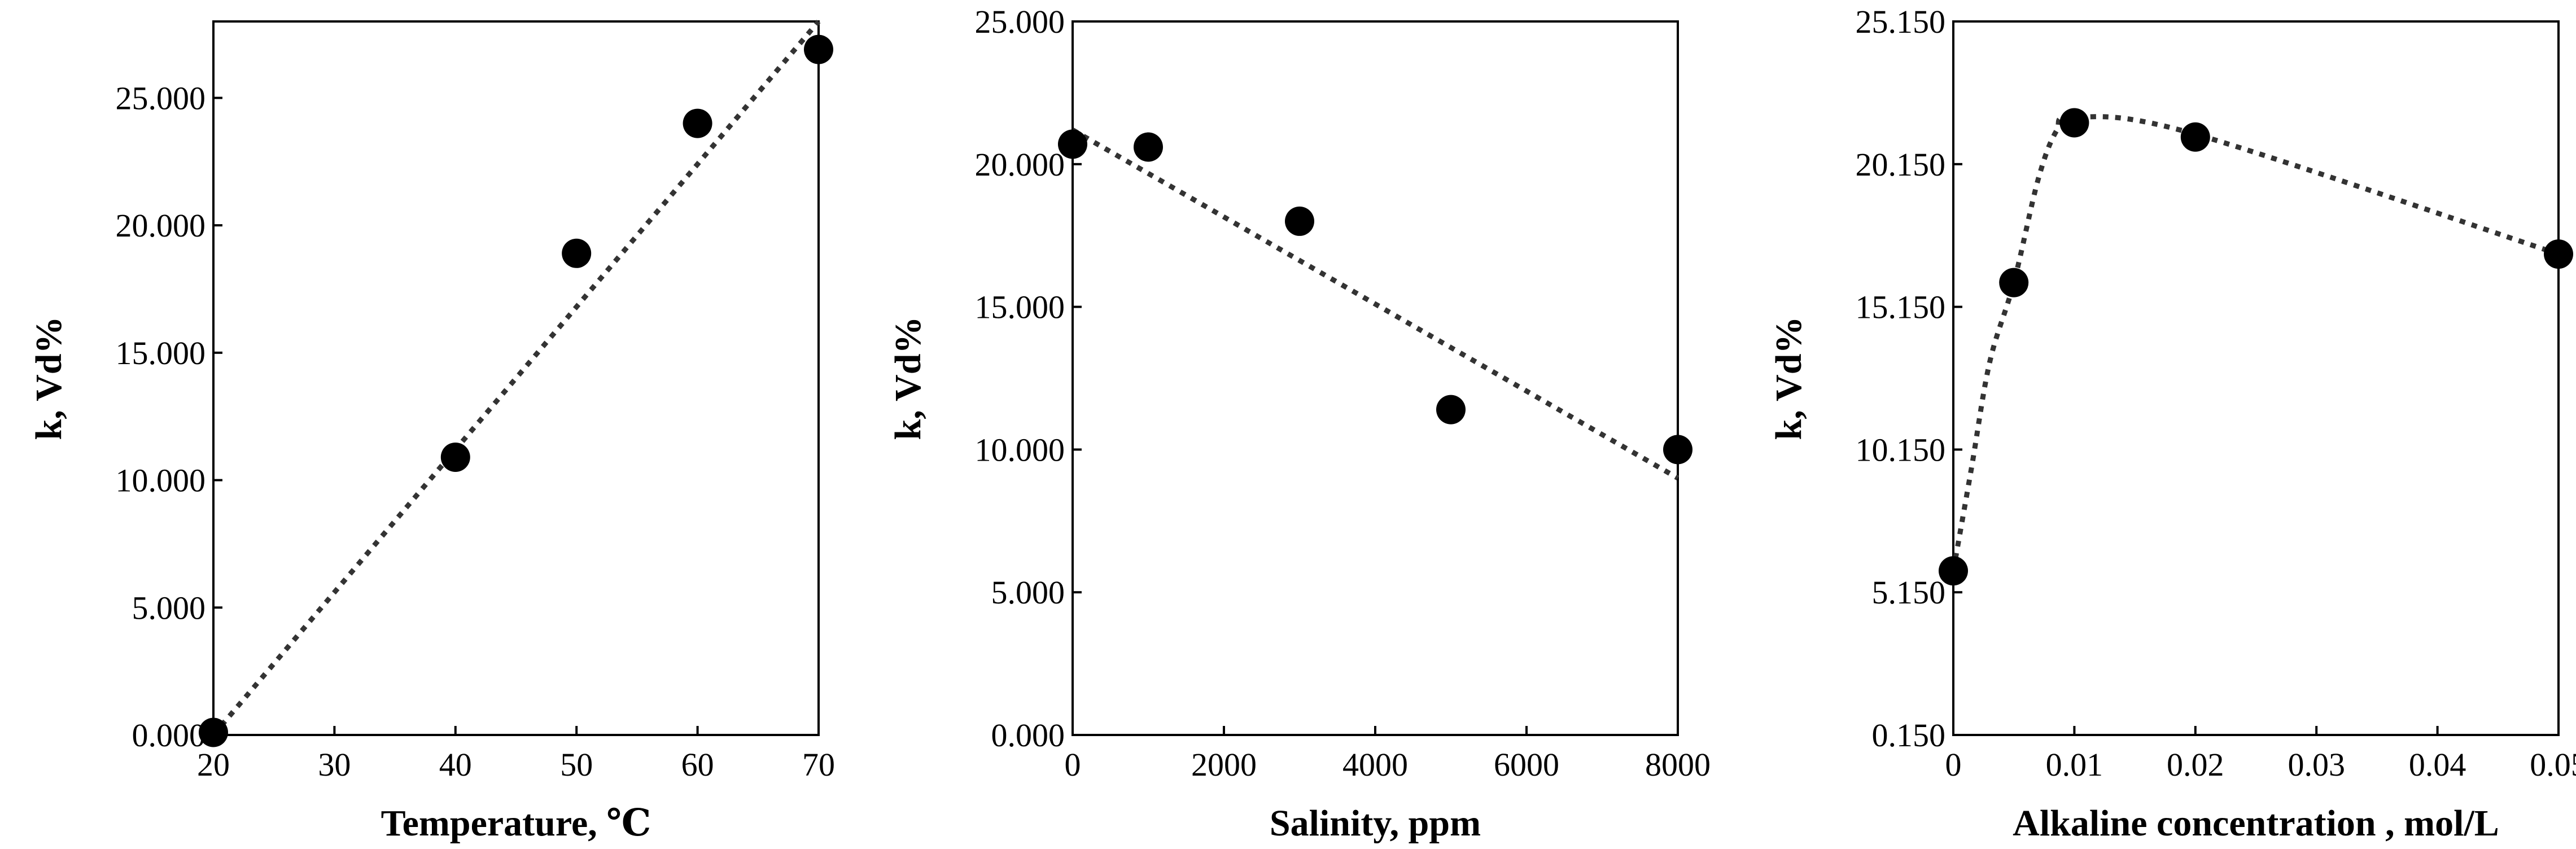 This screenshot has height=849, width=2576. Describe the element at coordinates (334, 764) in the screenshot. I see `x-tick-label: 30` at that location.